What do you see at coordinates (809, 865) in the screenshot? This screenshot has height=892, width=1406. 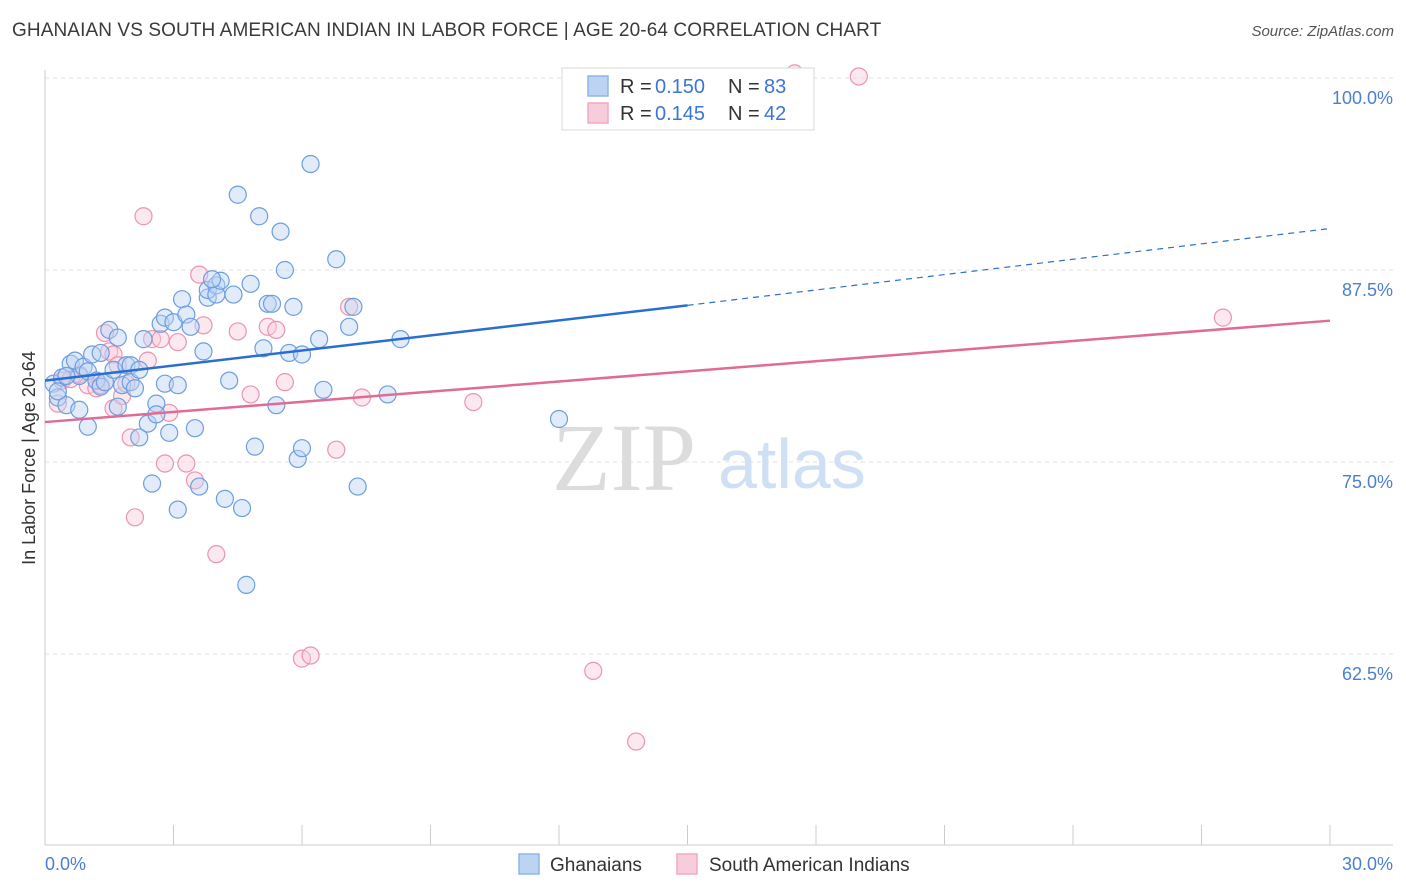 I see `bottom-legend-label-sai: South American Indians` at bounding box center [809, 865].